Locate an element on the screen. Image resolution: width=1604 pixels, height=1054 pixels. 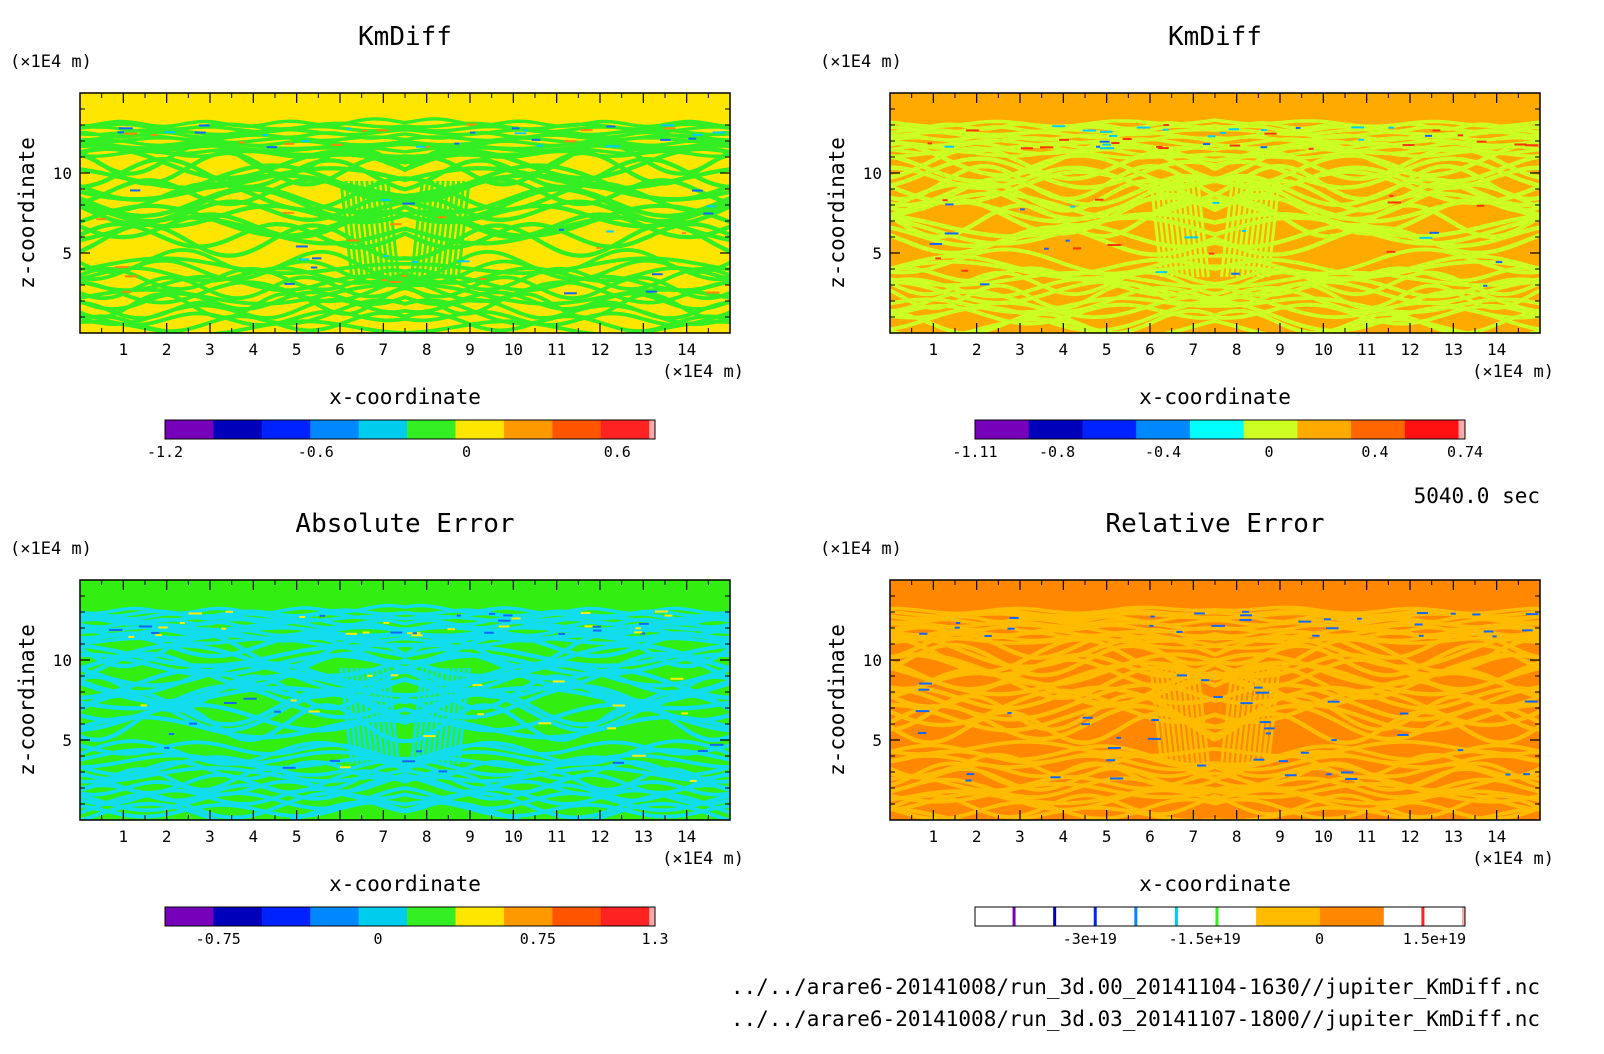
x-axis-label: x-coordinate is located at coordinates (405, 884).